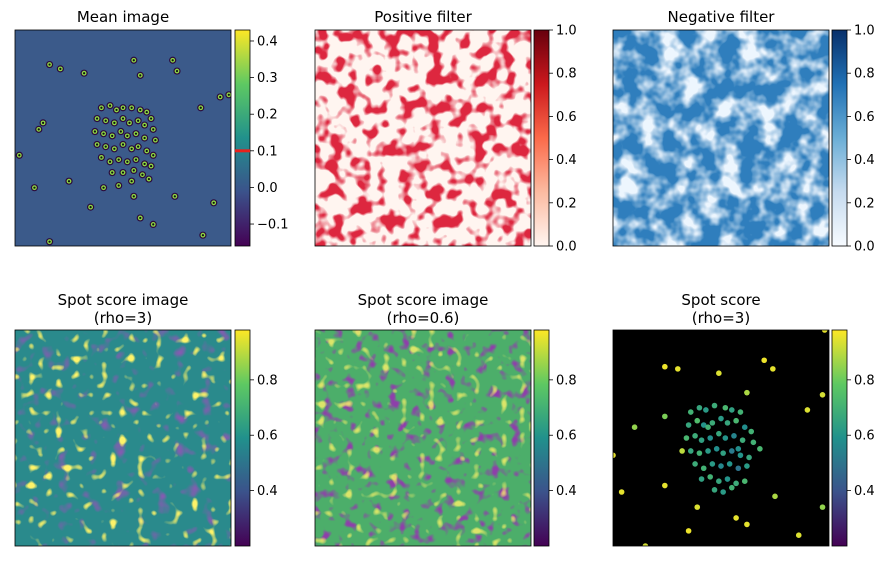 This screenshot has width=889, height=561. I want to click on colorbar-tick-label: 0.2, so click(864, 203).